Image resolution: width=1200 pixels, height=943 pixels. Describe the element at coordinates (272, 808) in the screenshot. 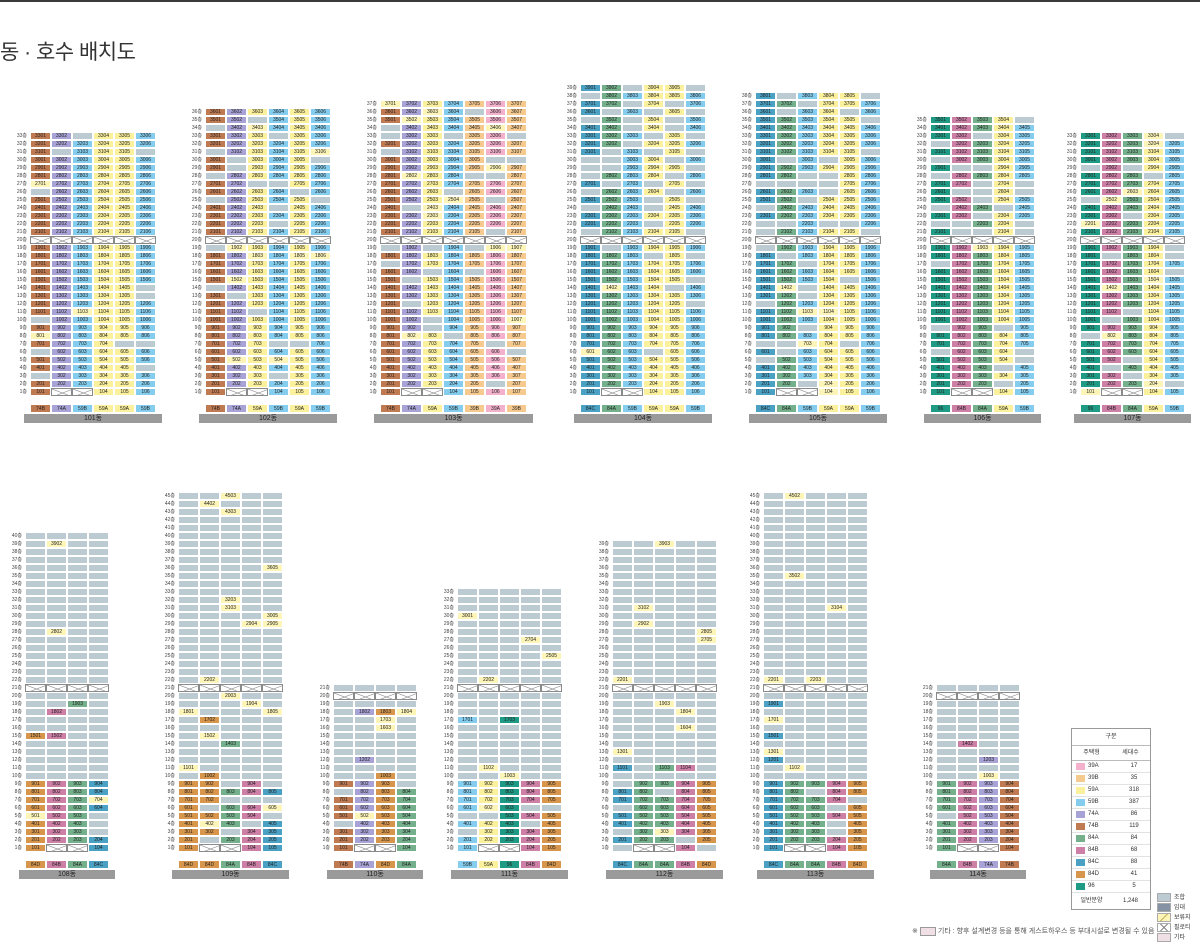

I see `unit-cell: 605` at that location.